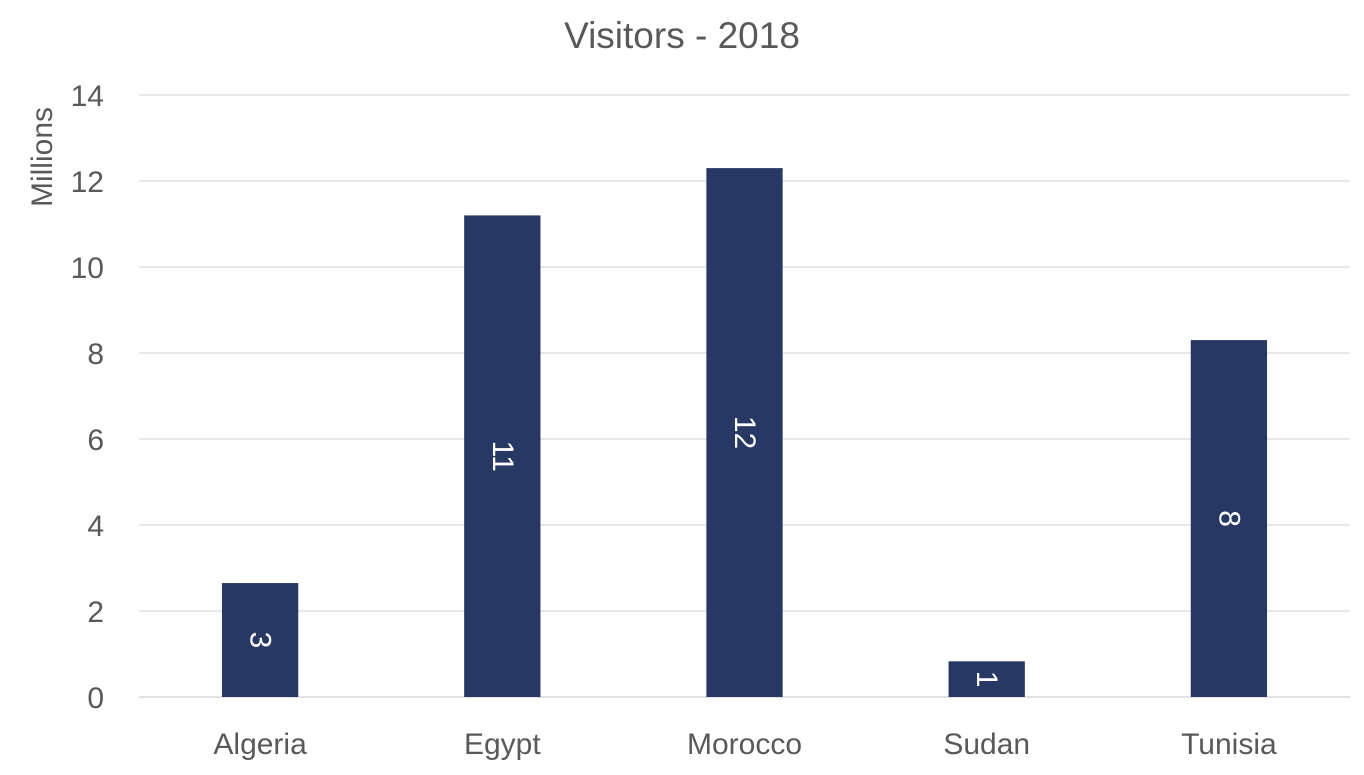  I want to click on y-tick-label: 10, so click(87, 268).